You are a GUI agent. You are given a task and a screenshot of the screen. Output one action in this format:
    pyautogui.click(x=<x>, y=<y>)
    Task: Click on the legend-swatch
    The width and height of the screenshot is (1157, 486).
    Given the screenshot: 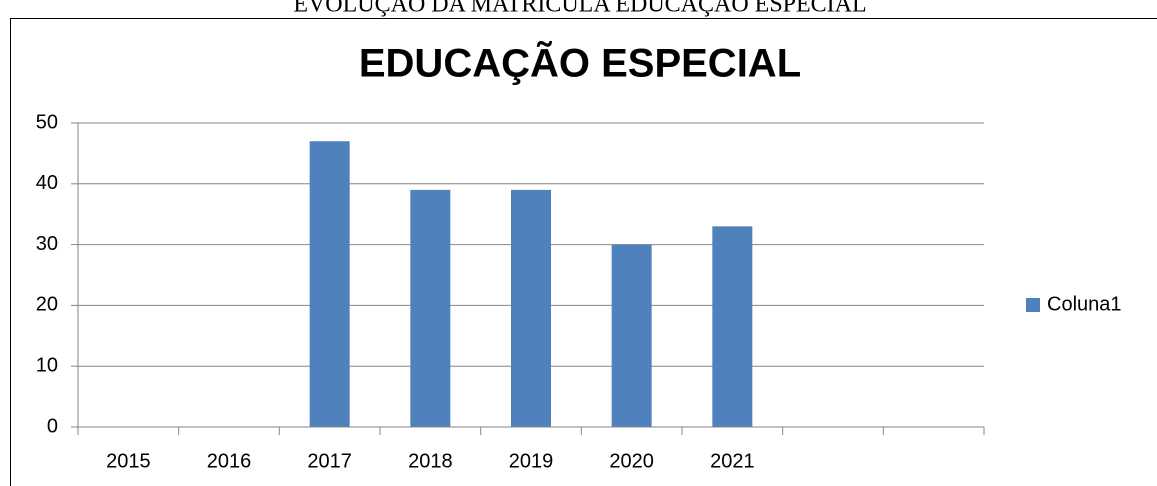 What is the action you would take?
    pyautogui.click(x=1033, y=305)
    